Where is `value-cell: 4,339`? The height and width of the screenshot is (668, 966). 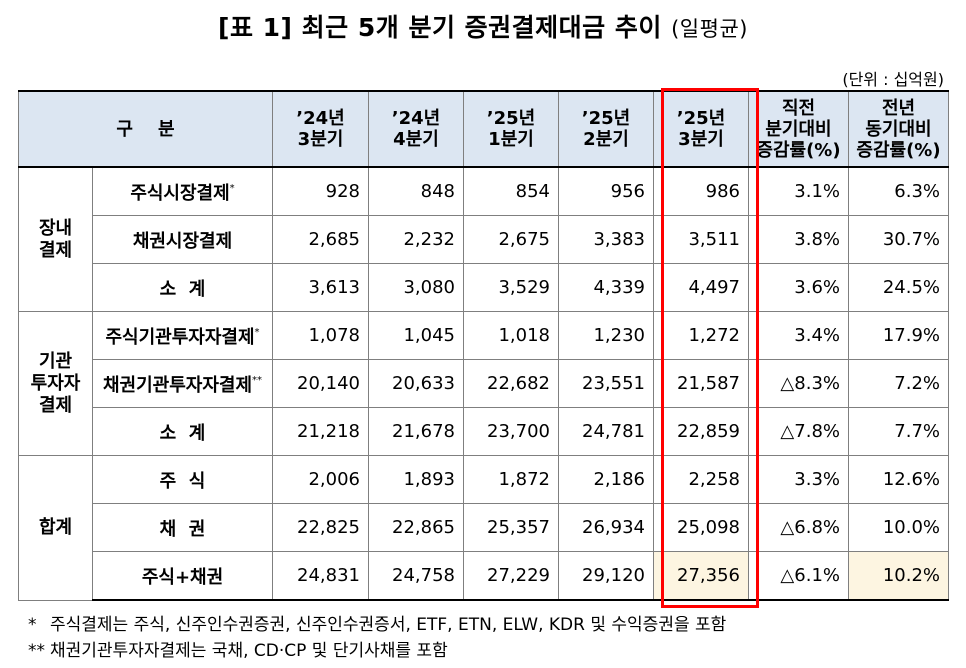
value-cell: 4,339 is located at coordinates (606, 287).